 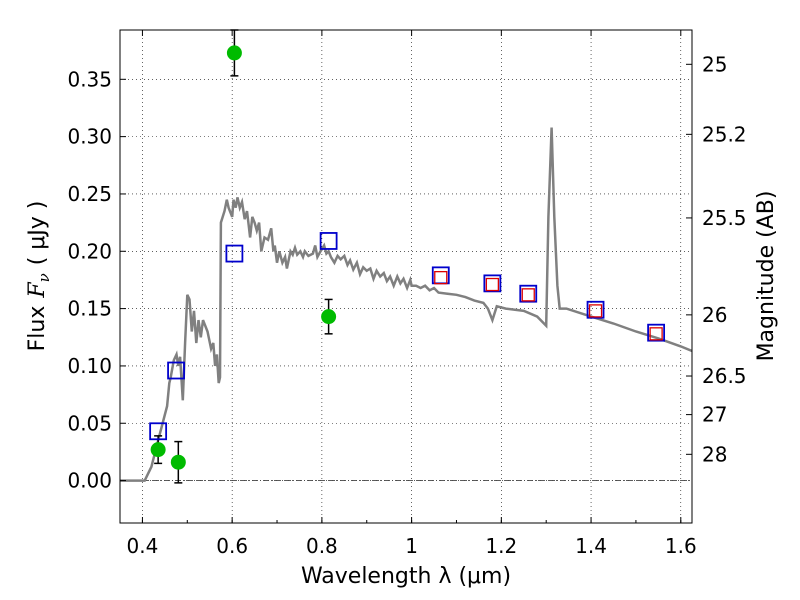 What do you see at coordinates (89, 79) in the screenshot?
I see `y-tick-label: 0.35` at bounding box center [89, 79].